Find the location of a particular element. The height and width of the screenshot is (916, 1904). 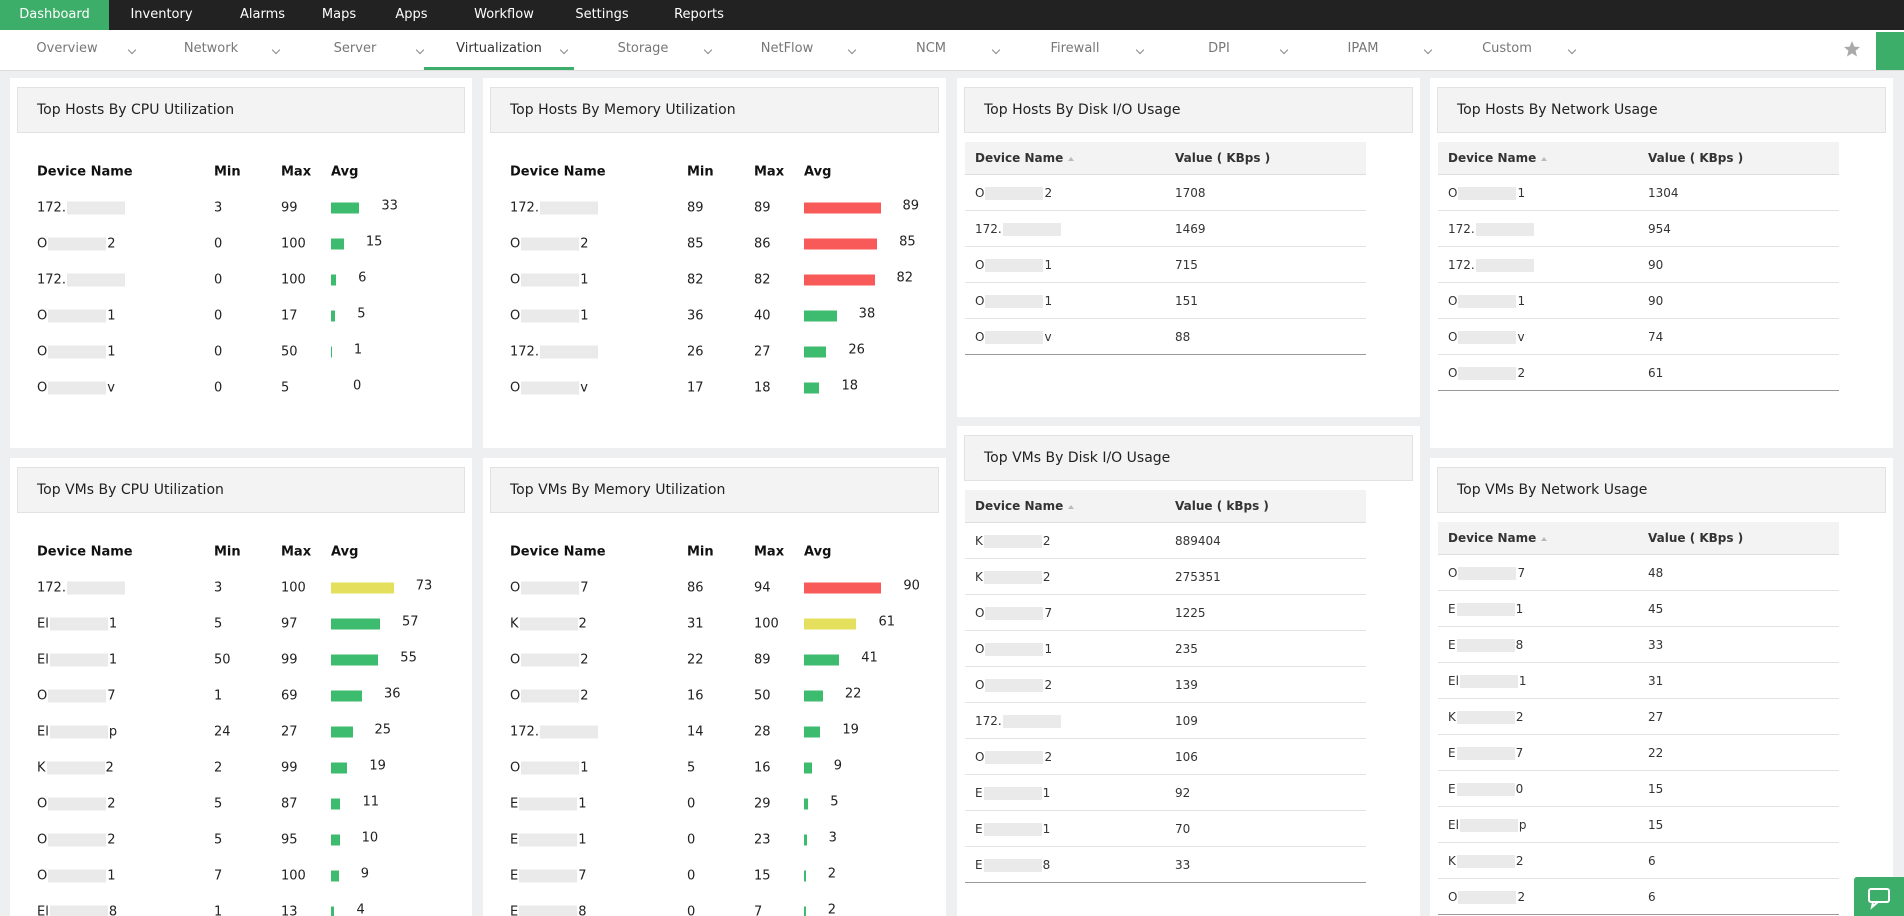

nav-tab: Settings is located at coordinates (602, 14).